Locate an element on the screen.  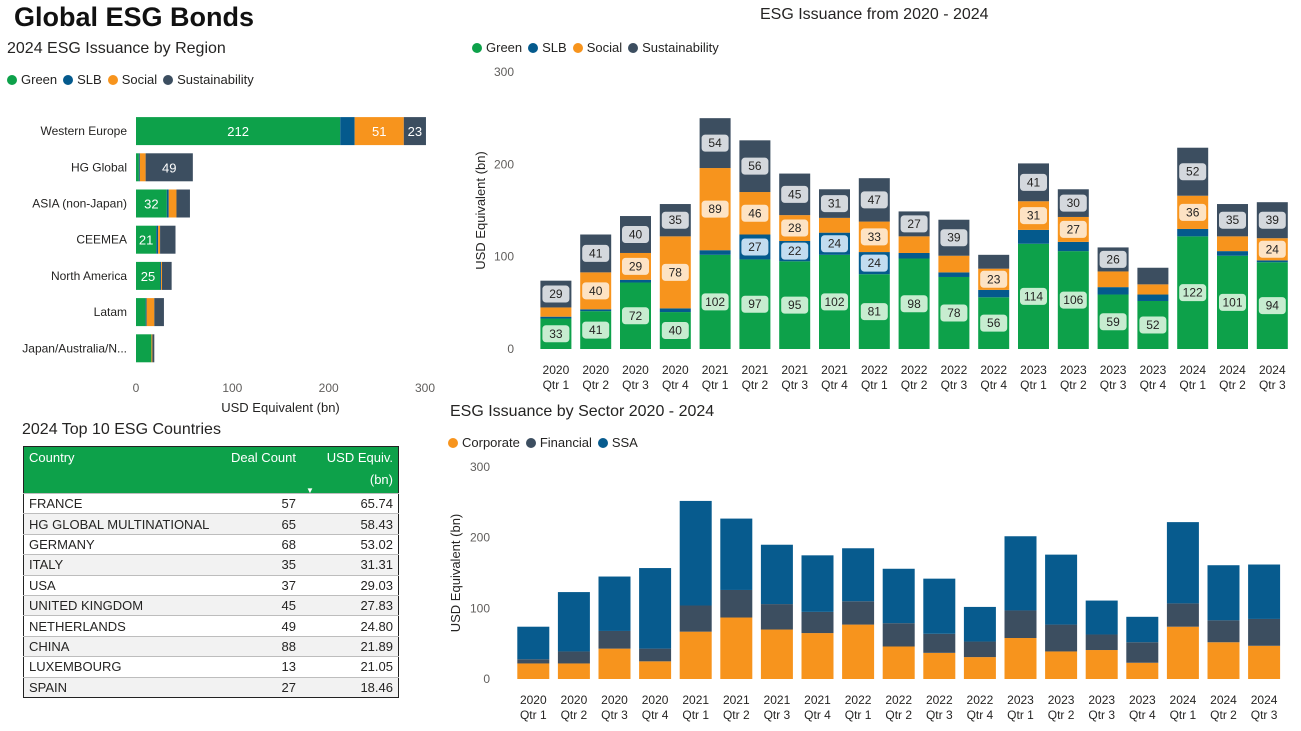
table-row: USA 37 29.03 is located at coordinates (211, 585).